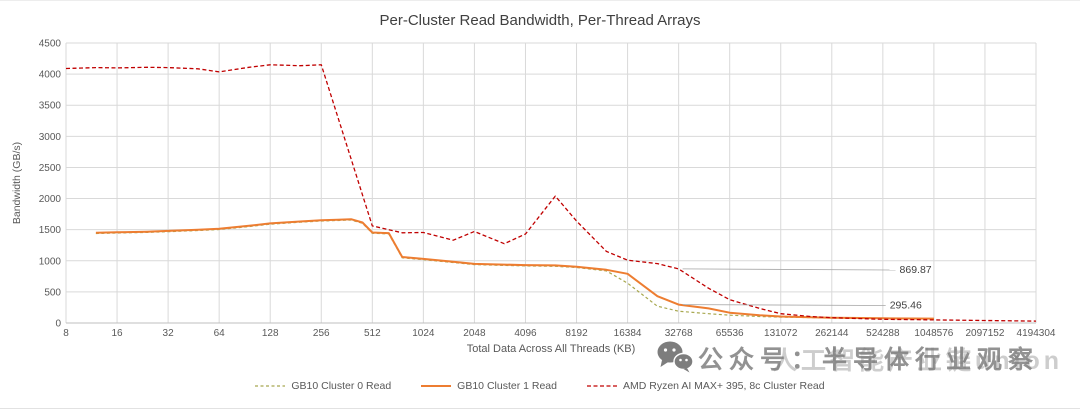  I want to click on legend-item: AMD Ryzen AI MAX+ 395, 8c Cluster Read, so click(705, 386).